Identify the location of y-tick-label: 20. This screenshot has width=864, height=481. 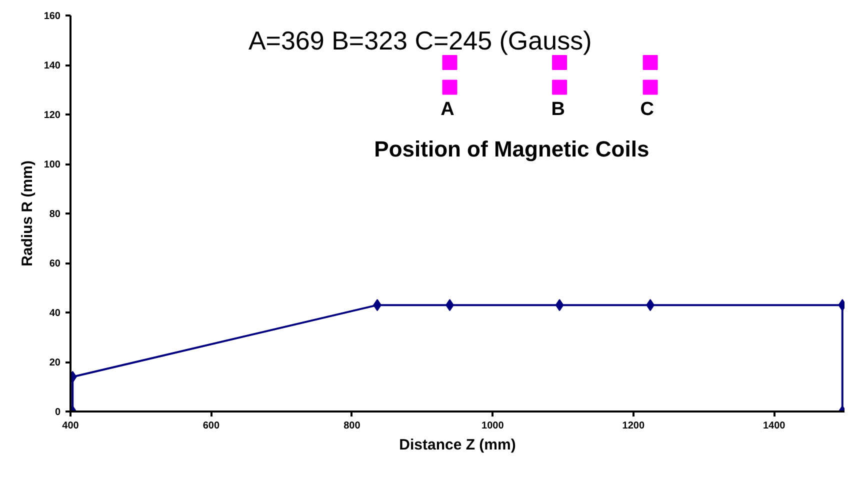
(55, 363).